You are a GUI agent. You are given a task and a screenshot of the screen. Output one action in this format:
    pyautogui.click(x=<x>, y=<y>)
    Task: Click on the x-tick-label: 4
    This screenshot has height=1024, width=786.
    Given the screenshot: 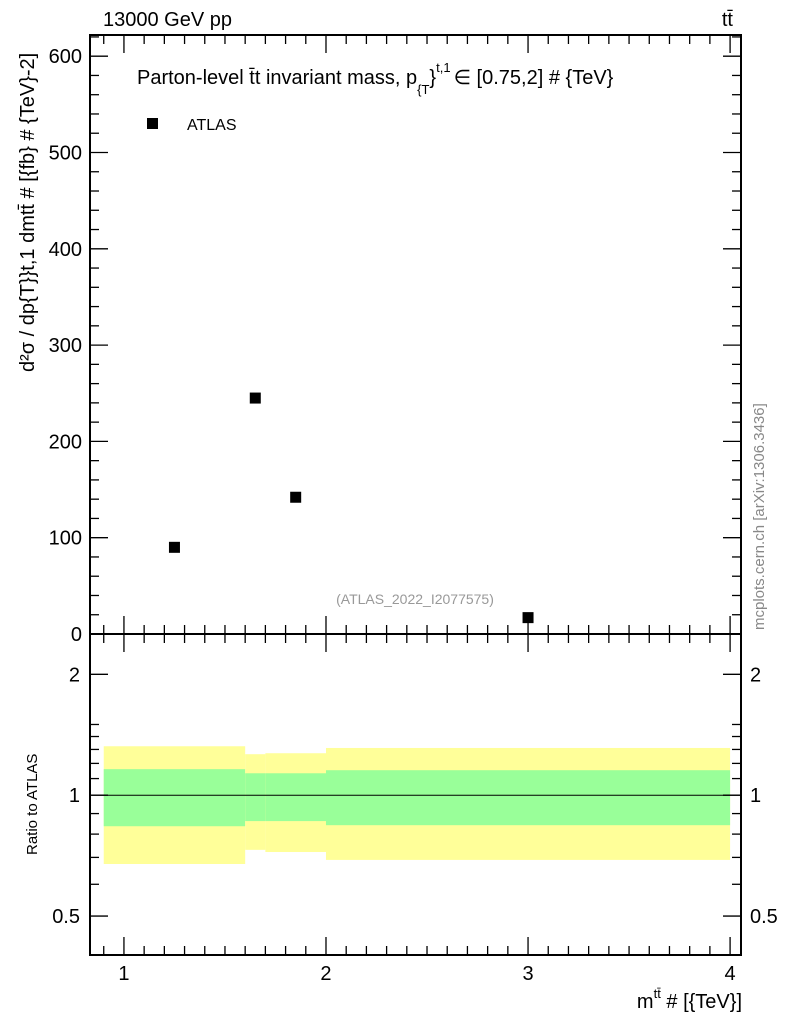 What is the action you would take?
    pyautogui.click(x=730, y=974)
    